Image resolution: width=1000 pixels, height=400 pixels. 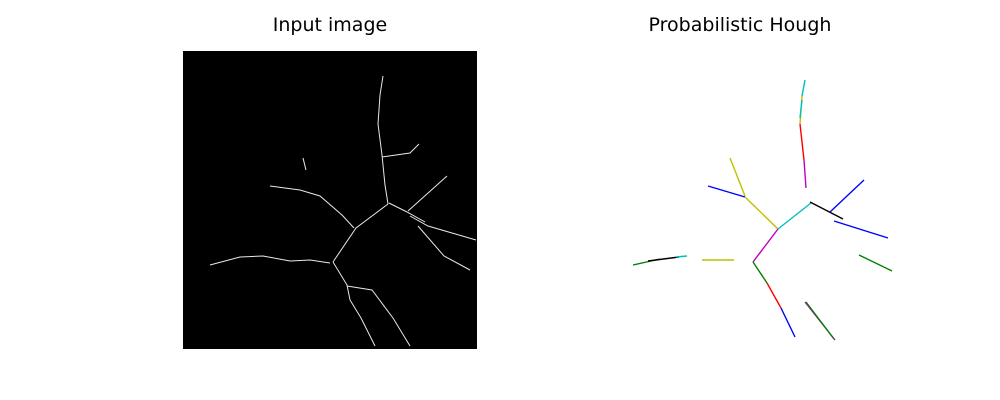 I want to click on probabilistic-hough-title: Probabilistic Hough, so click(x=740, y=25).